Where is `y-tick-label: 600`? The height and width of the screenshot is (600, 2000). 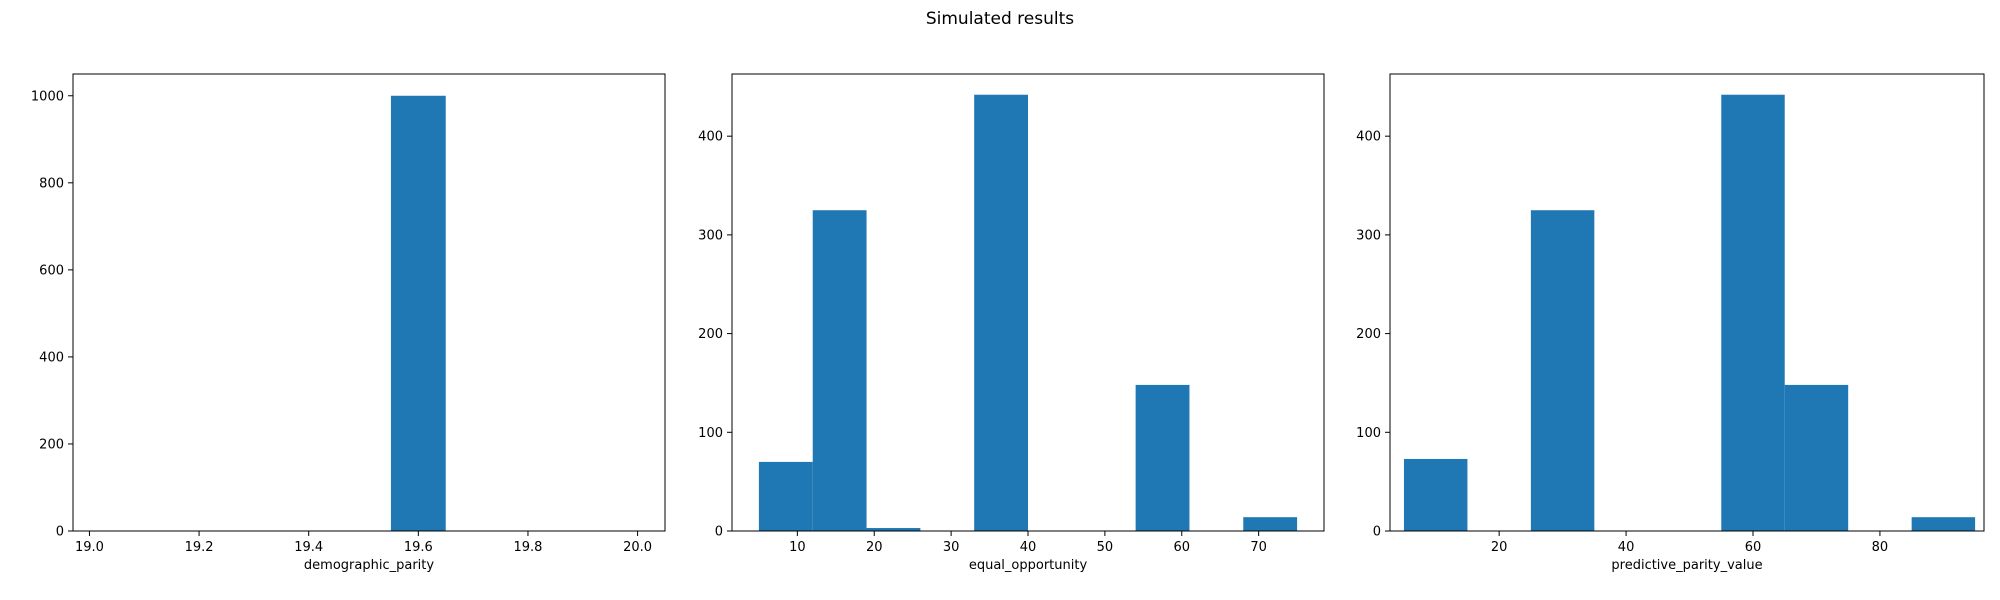
y-tick-label: 600 is located at coordinates (51, 270).